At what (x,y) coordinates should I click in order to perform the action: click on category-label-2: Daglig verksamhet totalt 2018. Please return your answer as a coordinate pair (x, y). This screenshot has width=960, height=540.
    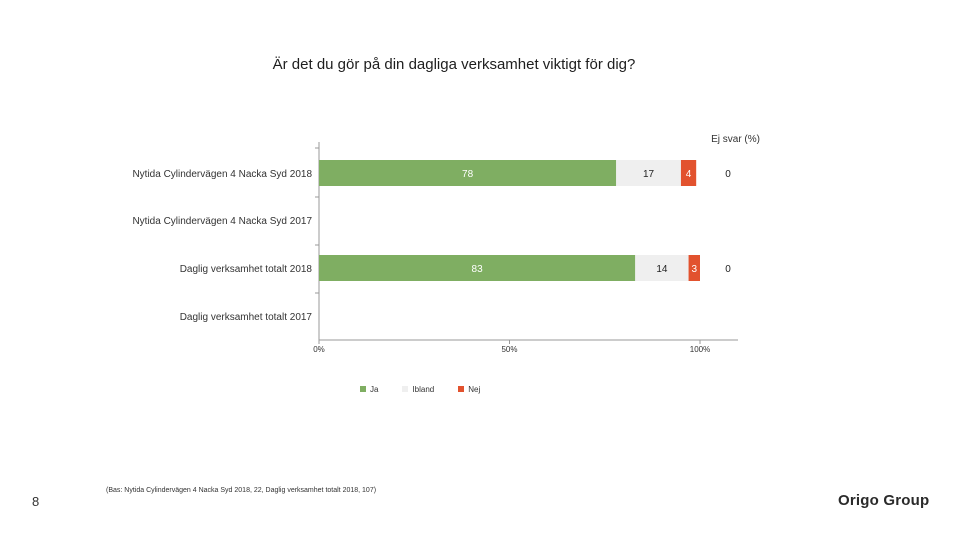
    Looking at the image, I should click on (246, 269).